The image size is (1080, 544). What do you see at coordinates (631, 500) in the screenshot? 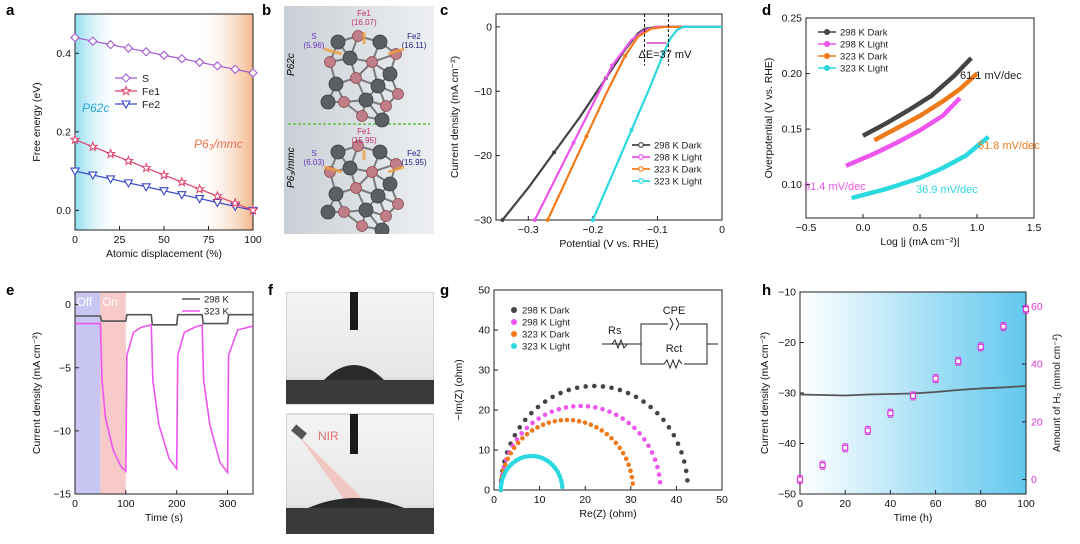
I see `x-tick-label: 30` at bounding box center [631, 500].